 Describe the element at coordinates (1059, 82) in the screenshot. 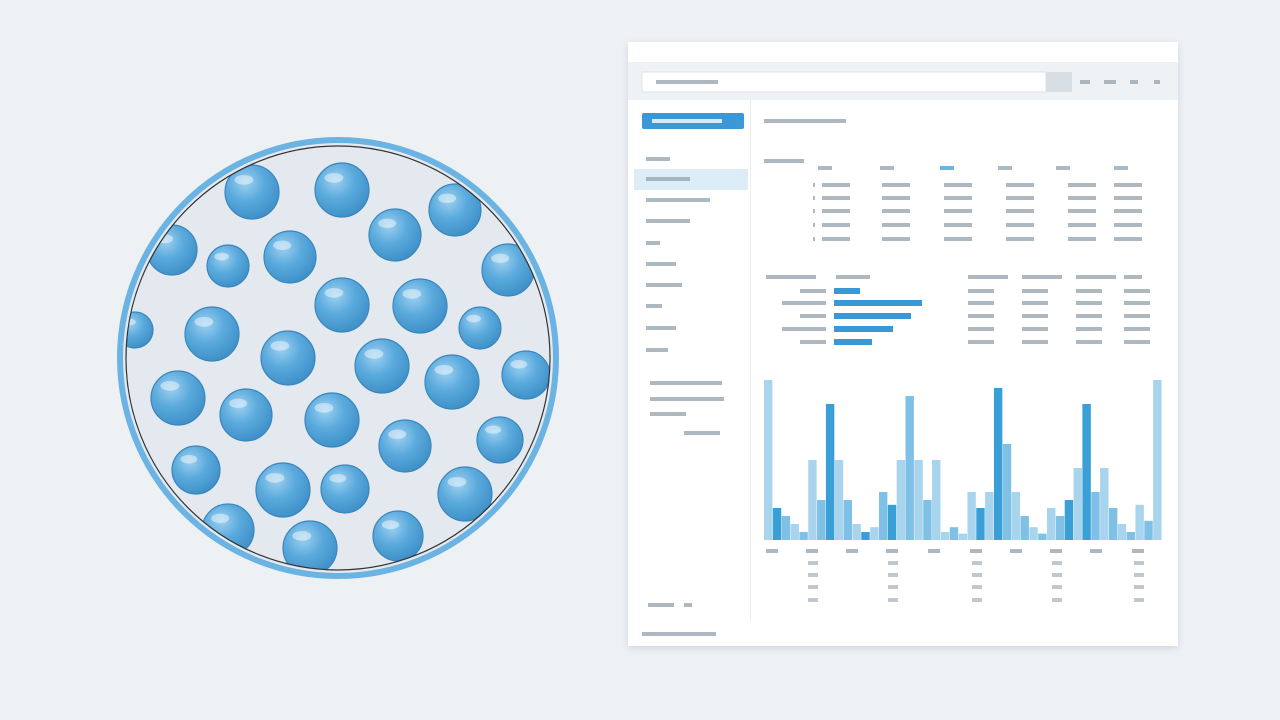

I see `search-button` at that location.